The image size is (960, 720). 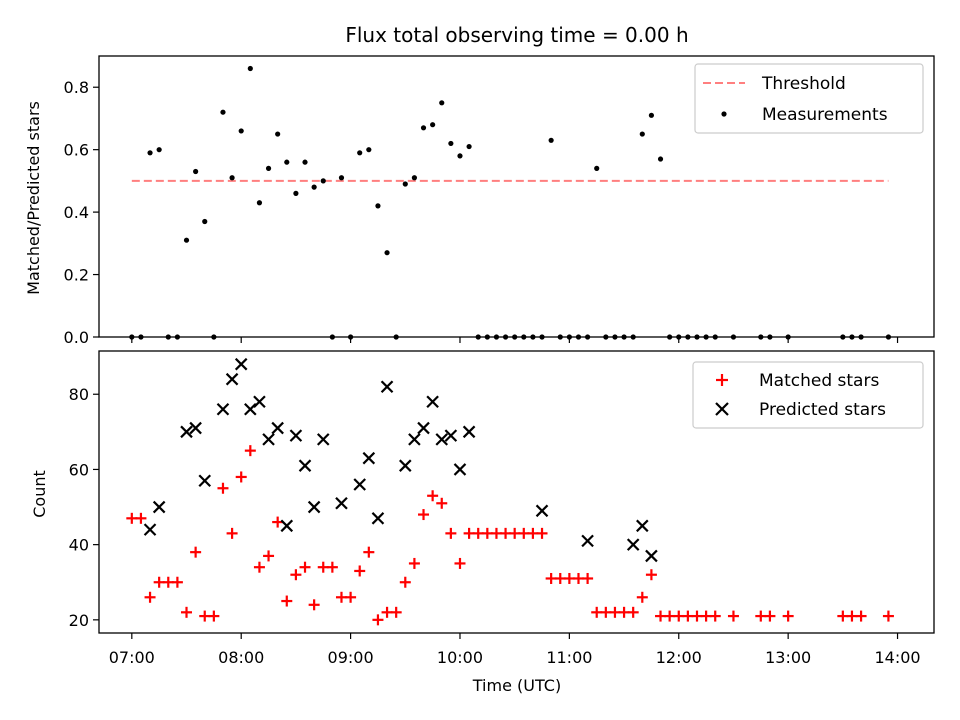 What do you see at coordinates (724, 114) in the screenshot?
I see `legend-measurements-marker` at bounding box center [724, 114].